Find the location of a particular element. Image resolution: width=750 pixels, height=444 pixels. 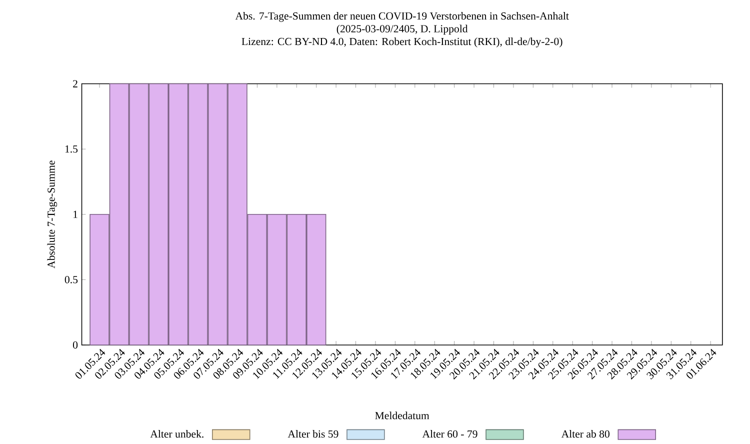

chart-subtitle: (2025-03-09/2405, D. Lippold is located at coordinates (402, 30).